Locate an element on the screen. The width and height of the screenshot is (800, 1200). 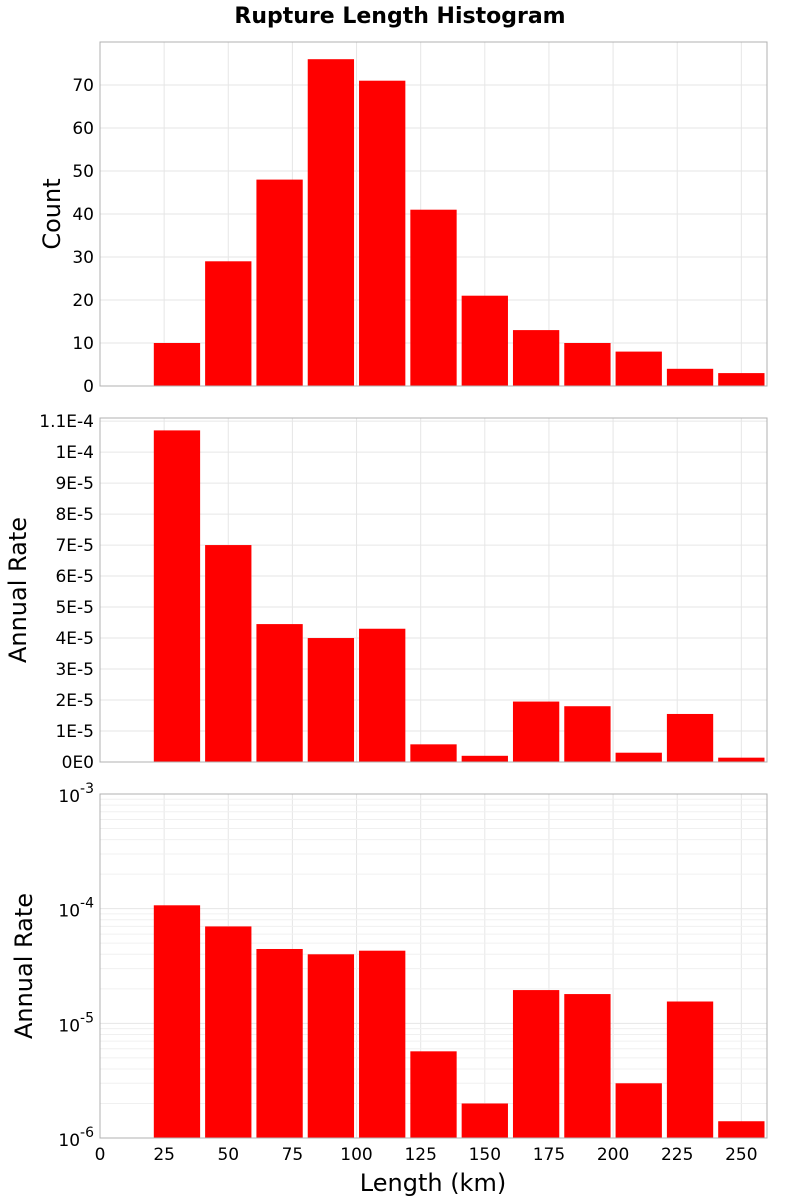
y-tick-label: 1E-4 is located at coordinates (74, 453).